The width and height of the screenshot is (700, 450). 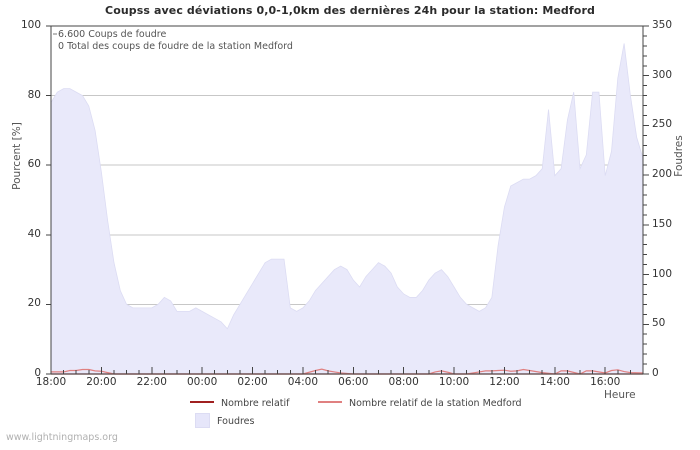 I want to click on y-axis-left-label: Pourcent [%], so click(x=17, y=156).